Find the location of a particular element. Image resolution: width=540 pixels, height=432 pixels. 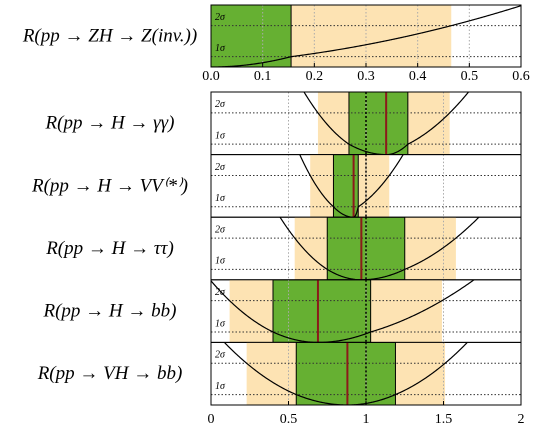

panel-label: R(pp → VH → bb) is located at coordinates (110, 373).